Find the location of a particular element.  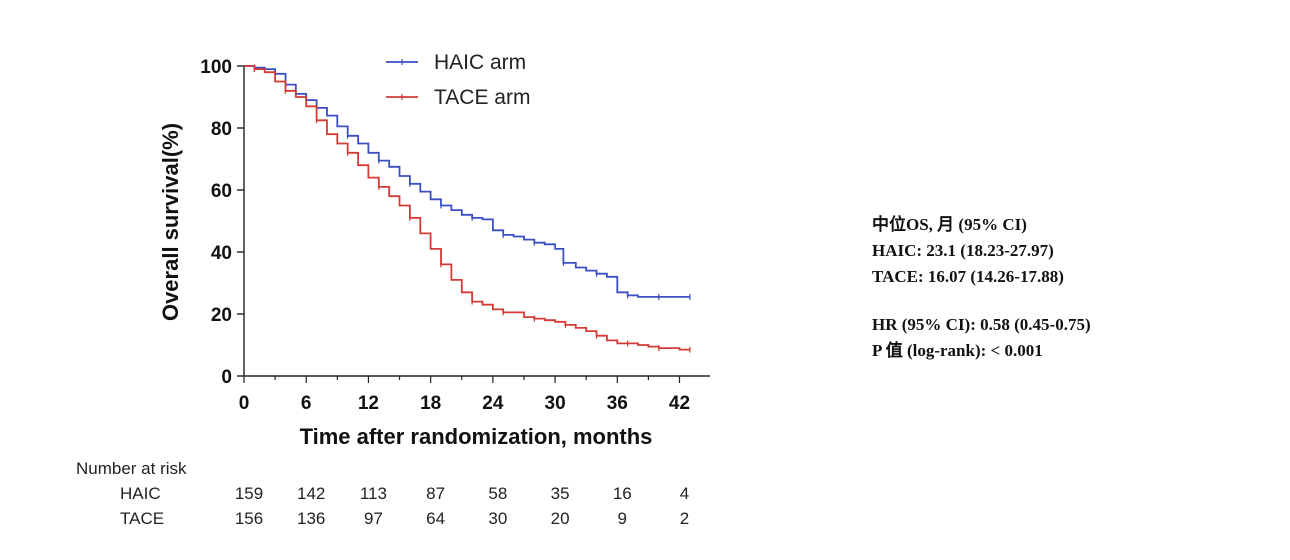

risk-count: 35 is located at coordinates (560, 493).